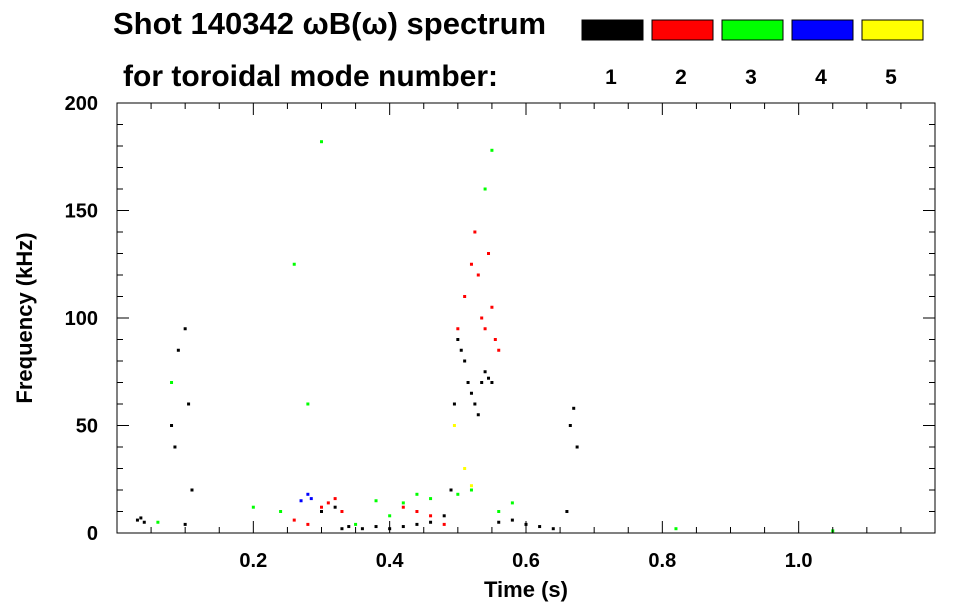  What do you see at coordinates (253, 561) in the screenshot?
I see `x-tick-label: 0.2` at bounding box center [253, 561].